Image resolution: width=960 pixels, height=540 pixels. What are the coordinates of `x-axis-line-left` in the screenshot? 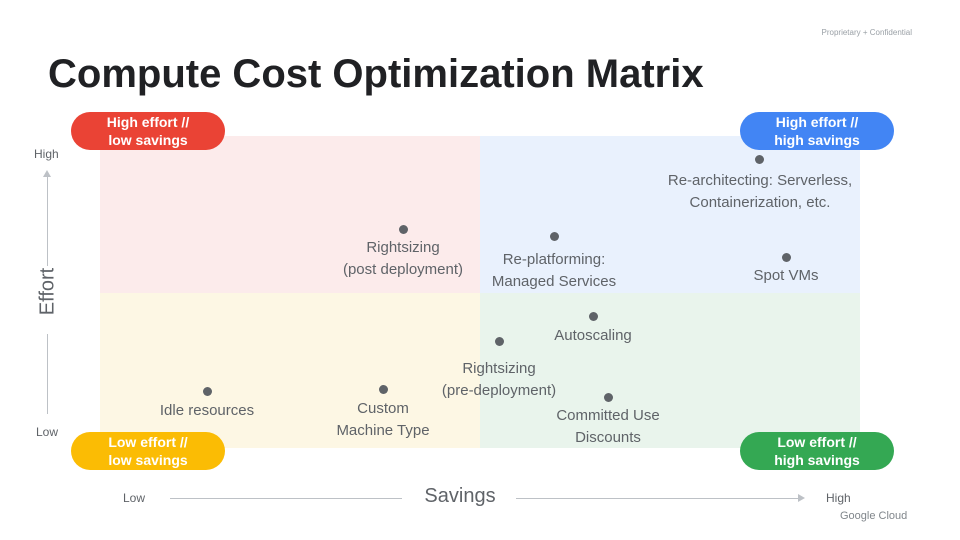 It's located at (286, 498).